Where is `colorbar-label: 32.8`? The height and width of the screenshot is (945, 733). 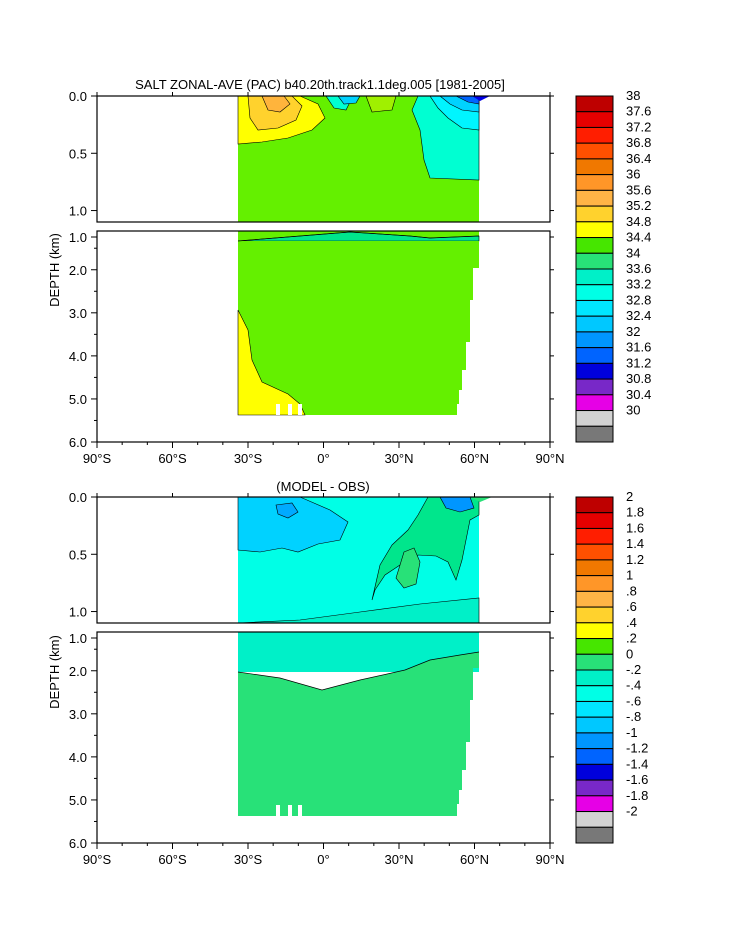 colorbar-label: 32.8 is located at coordinates (638, 300).